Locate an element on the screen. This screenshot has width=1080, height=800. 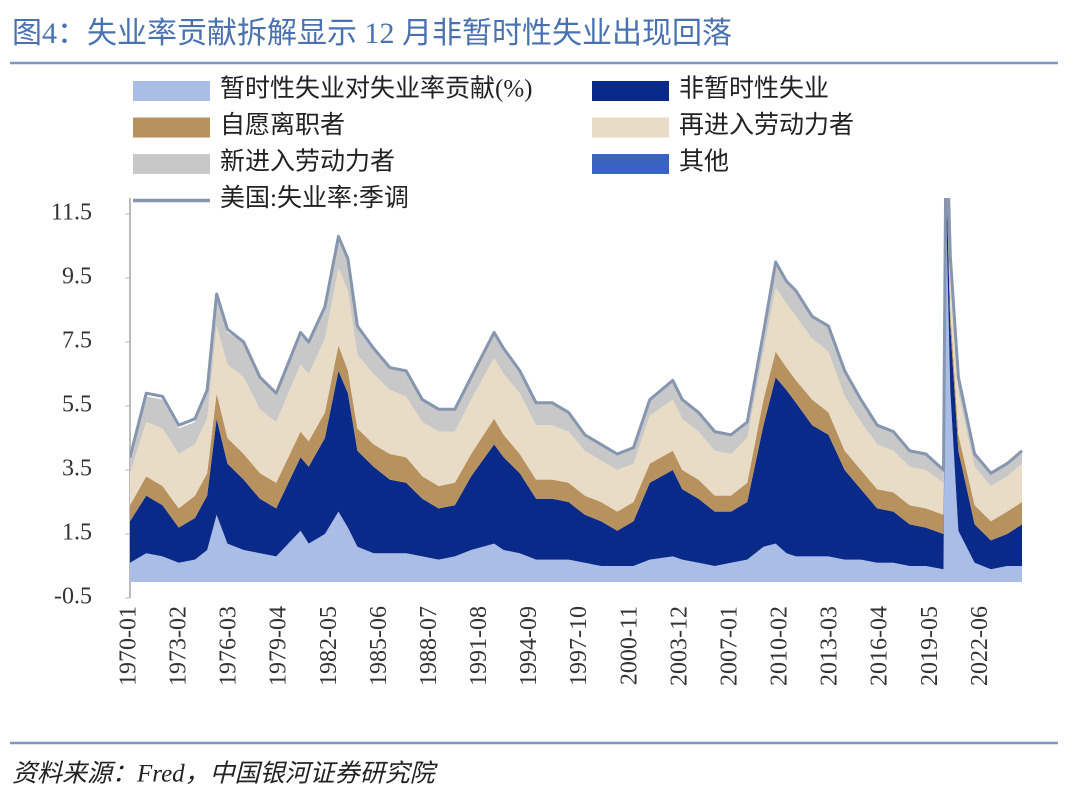
x-tick-label: 2022-06 is located at coordinates (980, 646).